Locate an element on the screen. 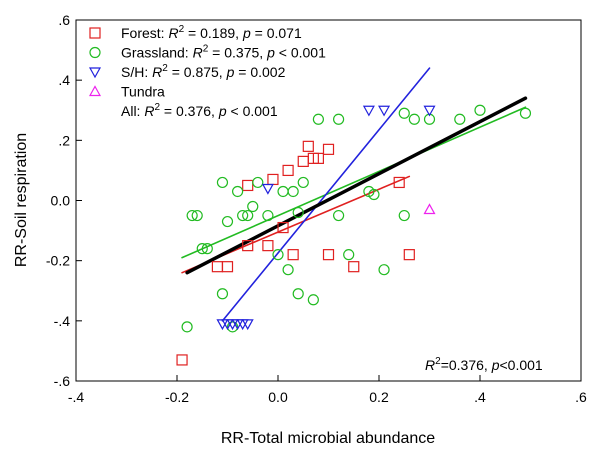 The image size is (590, 451). y-tick-label: .4 is located at coordinates (64, 80).